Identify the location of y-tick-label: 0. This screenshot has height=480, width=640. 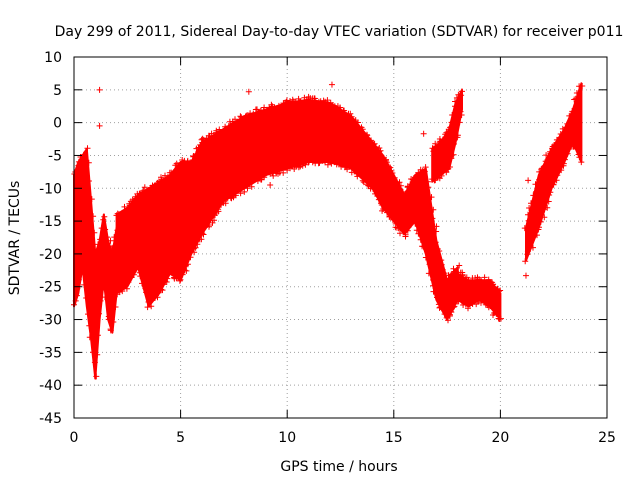
(57, 124).